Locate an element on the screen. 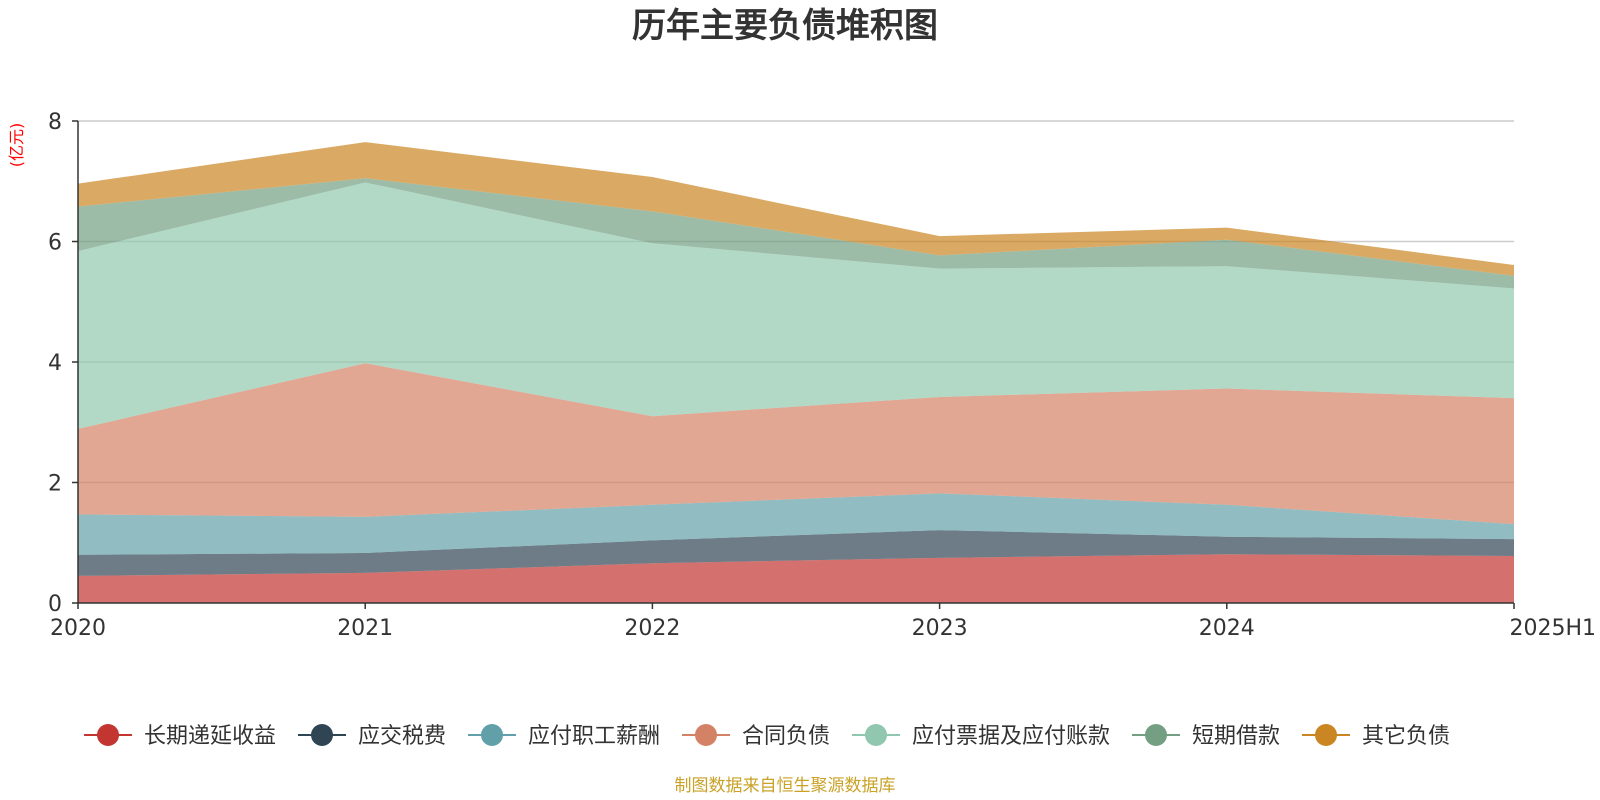 Image resolution: width=1600 pixels, height=800 pixels. legend-label: 应交税费 is located at coordinates (402, 736).